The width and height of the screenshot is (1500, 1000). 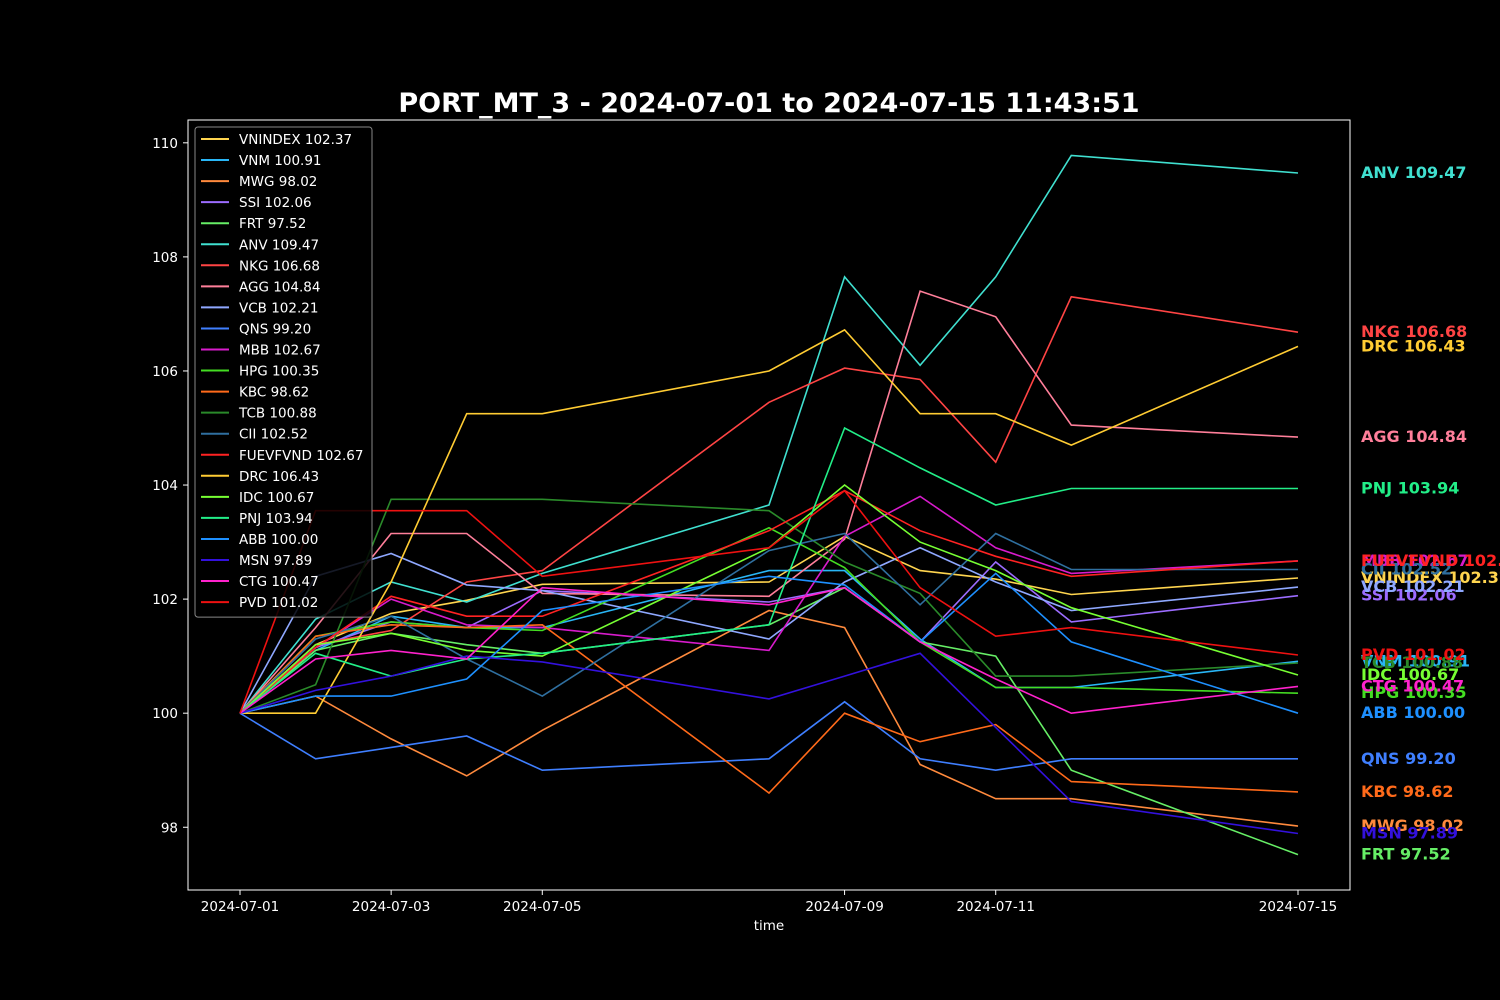 I want to click on legend-entry-mbb: MBB 102.67, so click(x=280, y=351).